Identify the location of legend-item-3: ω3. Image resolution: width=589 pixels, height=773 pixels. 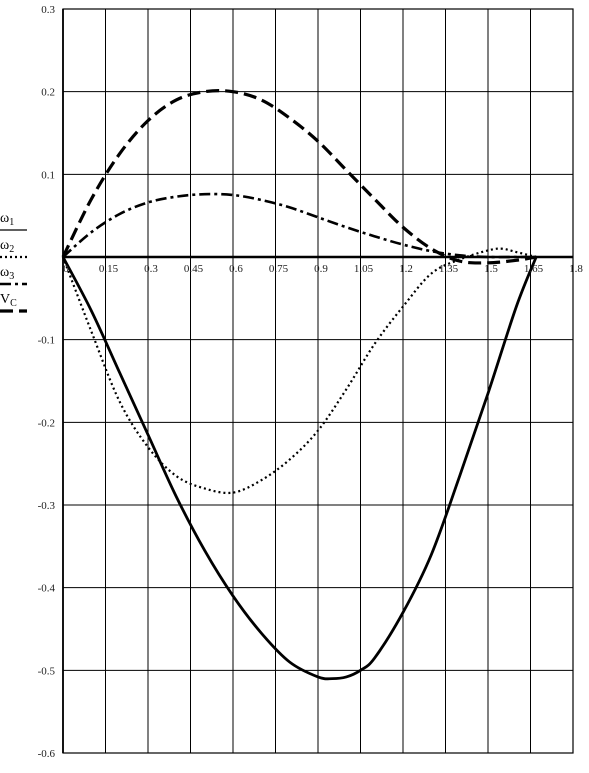
(13, 275).